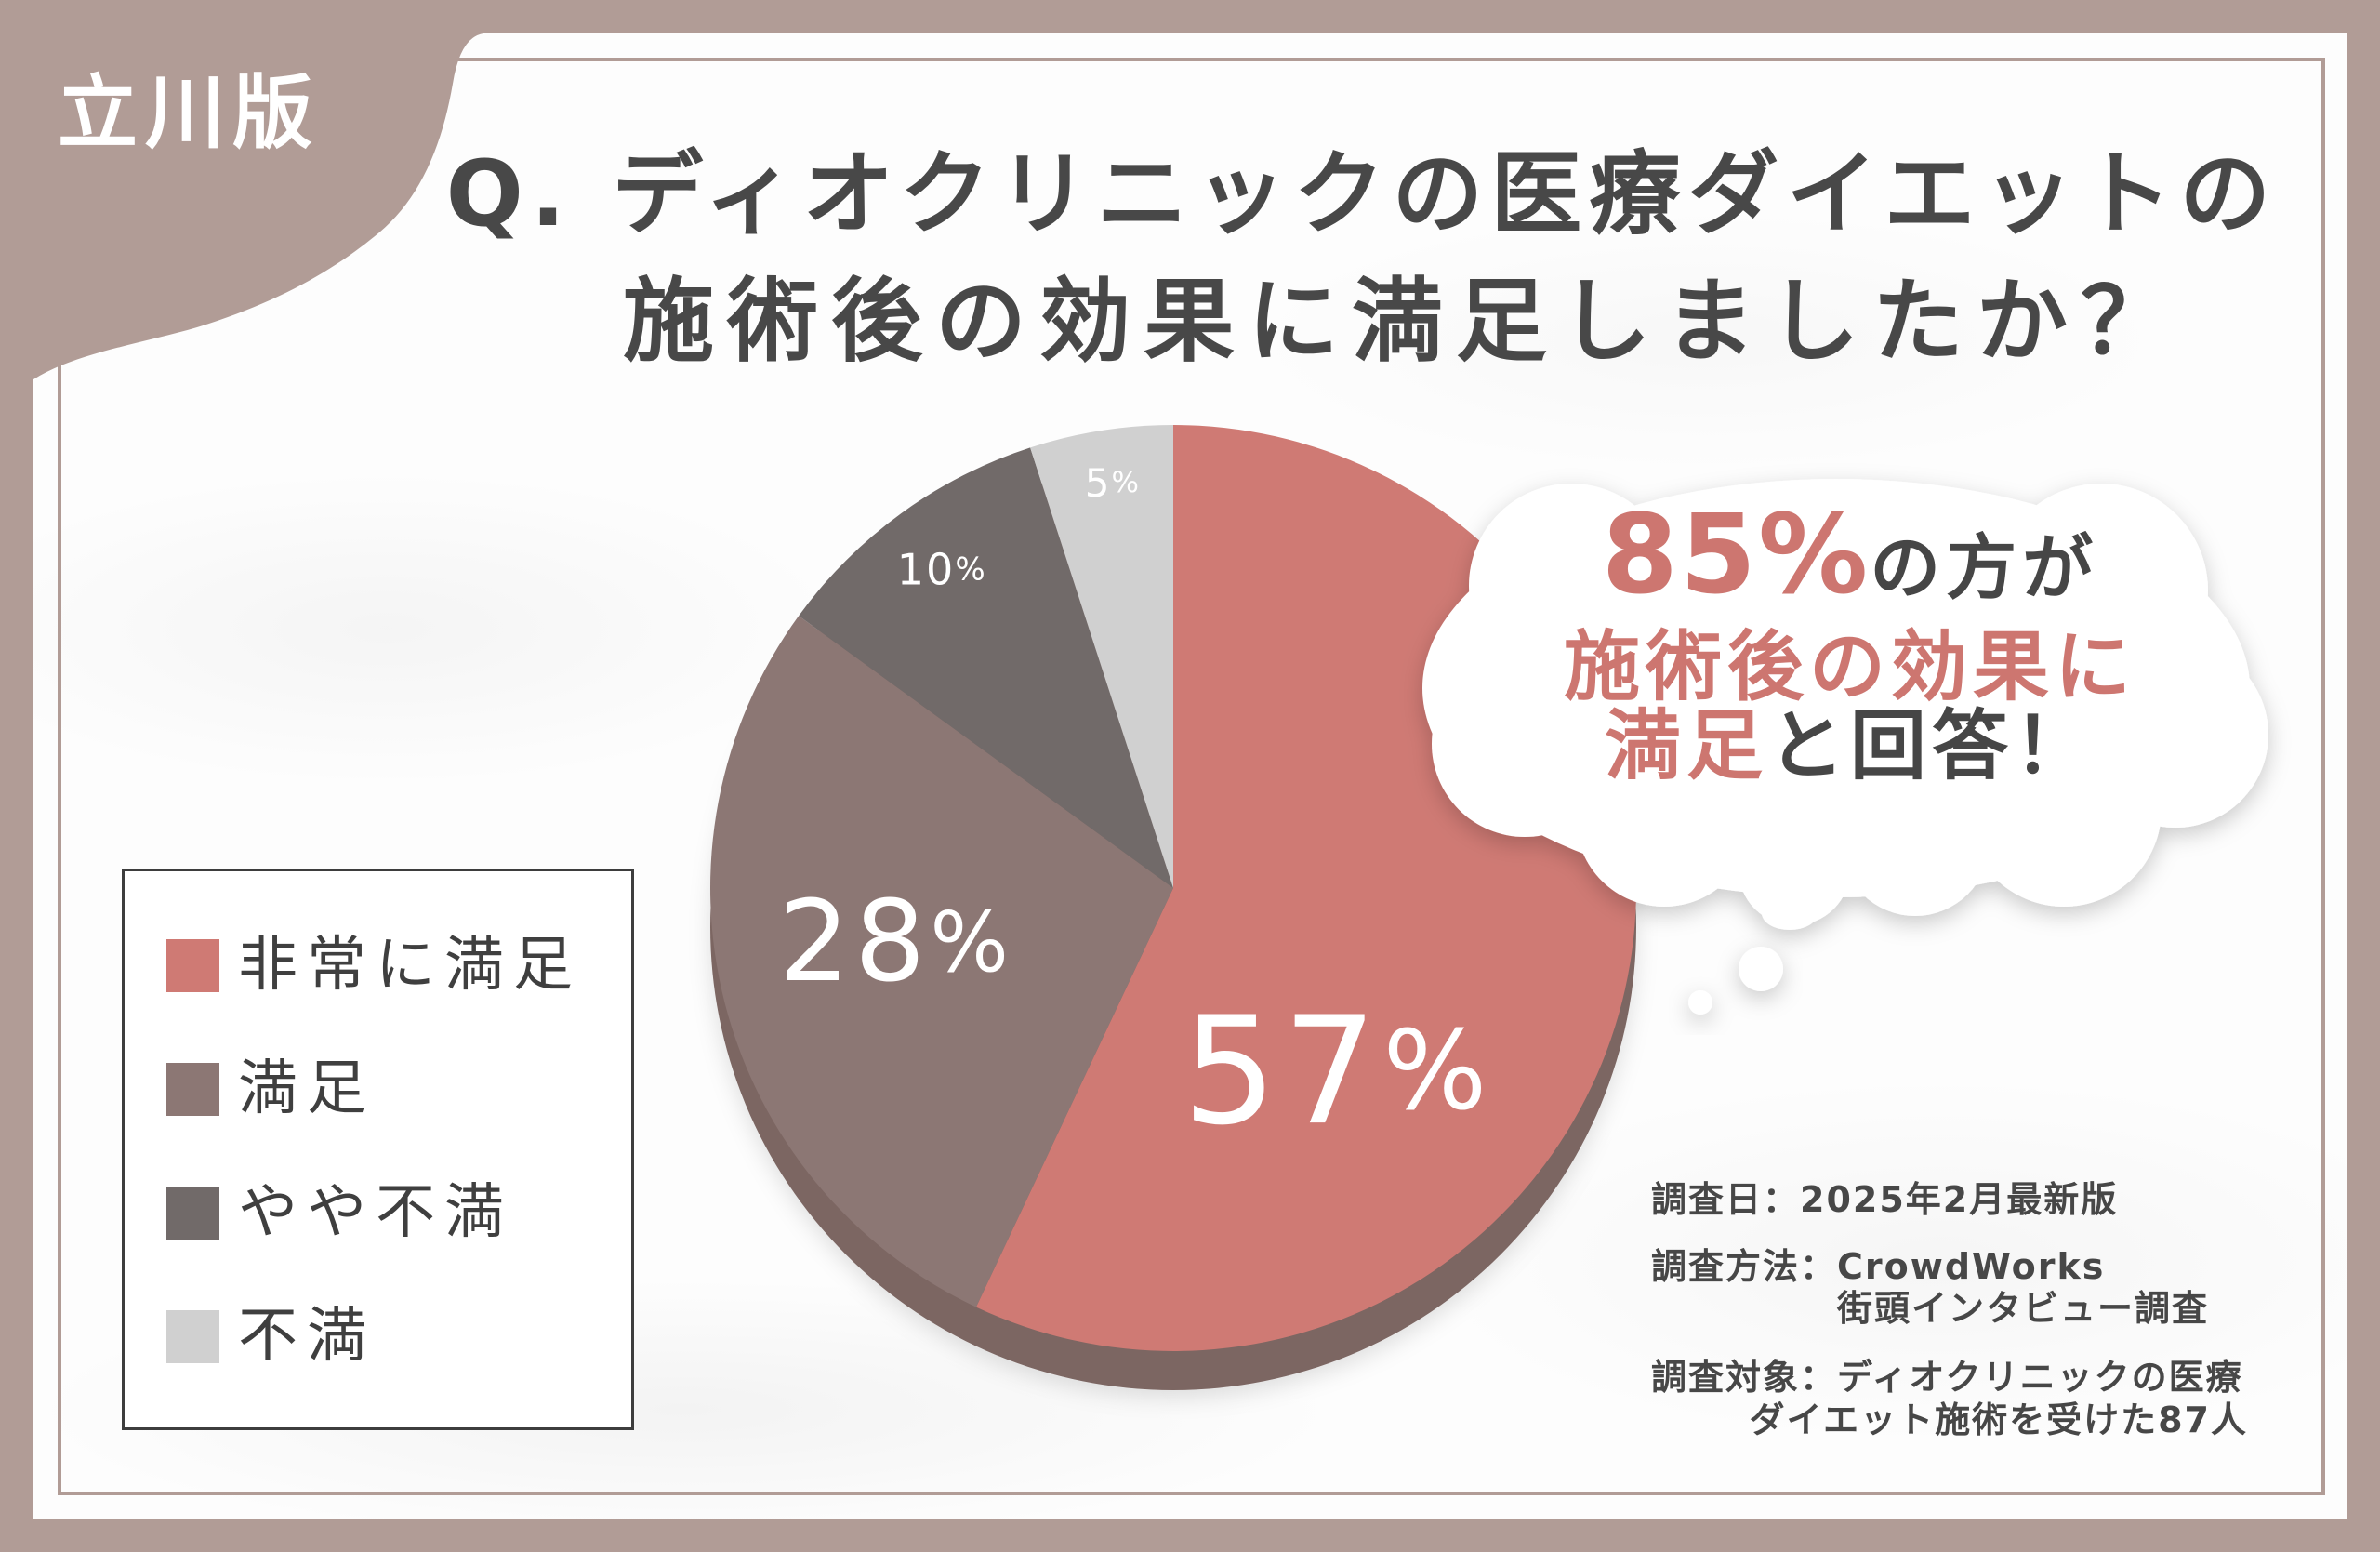 The height and width of the screenshot is (1552, 2380). Describe the element at coordinates (307, 1336) in the screenshot. I see `legend-label: 不満` at that location.